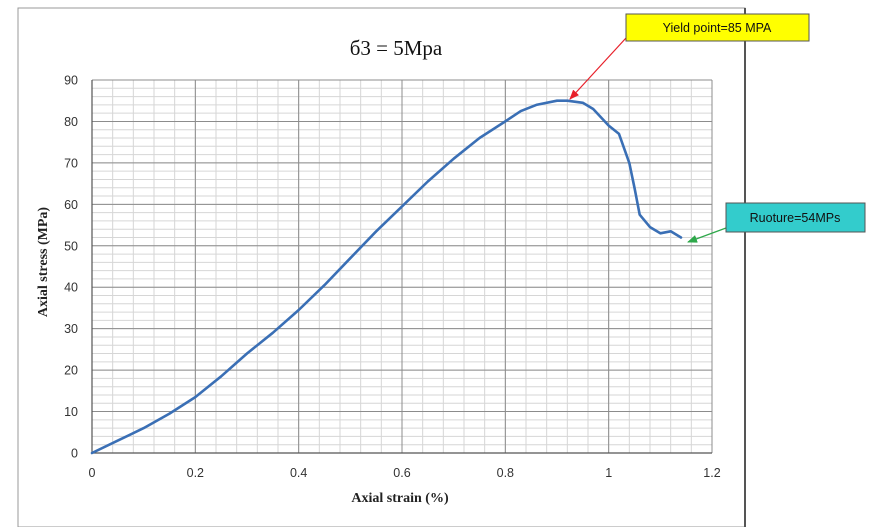 The image size is (869, 527). I want to click on y-tick-label: 70, so click(71, 163).